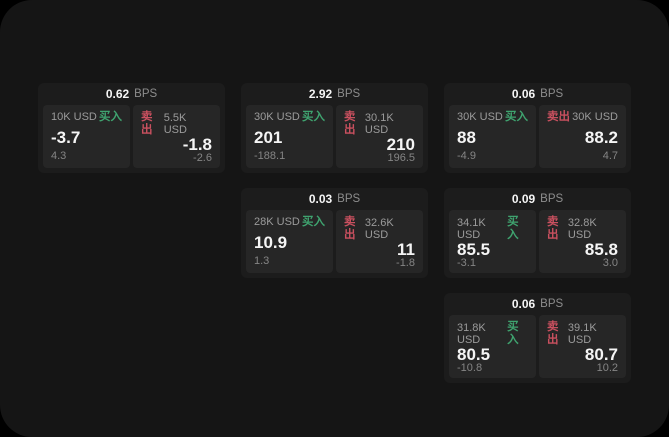 The height and width of the screenshot is (437, 669). Describe the element at coordinates (131, 128) in the screenshot. I see `quote-card: 0.62 BPS 10K USD 买入 -3.7 4.3 卖出 5.5K USD` at that location.